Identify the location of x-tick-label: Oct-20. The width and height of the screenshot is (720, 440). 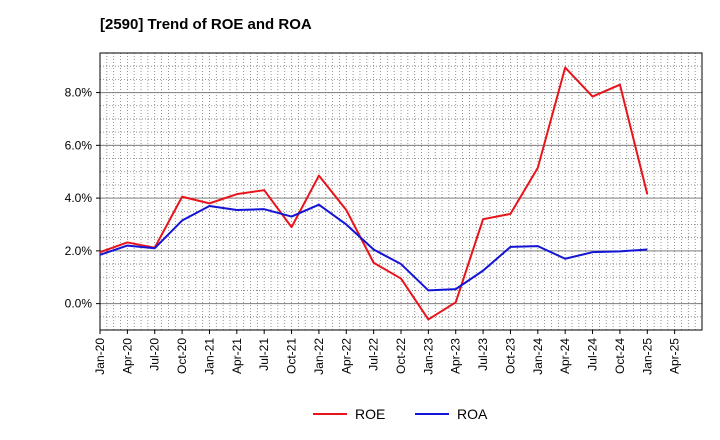
(182, 356).